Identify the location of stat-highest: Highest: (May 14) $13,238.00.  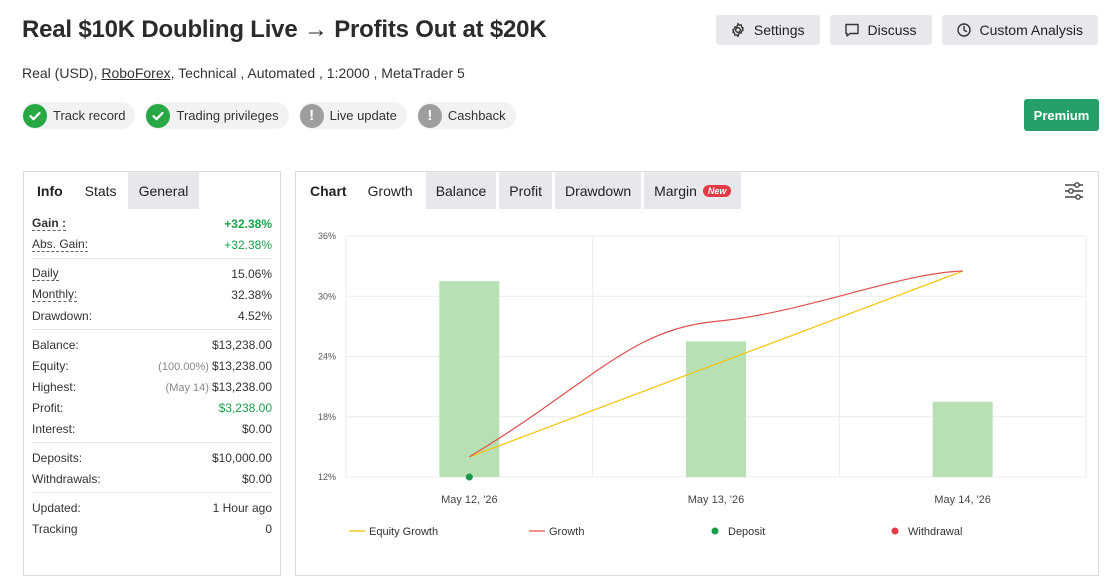
(152, 386).